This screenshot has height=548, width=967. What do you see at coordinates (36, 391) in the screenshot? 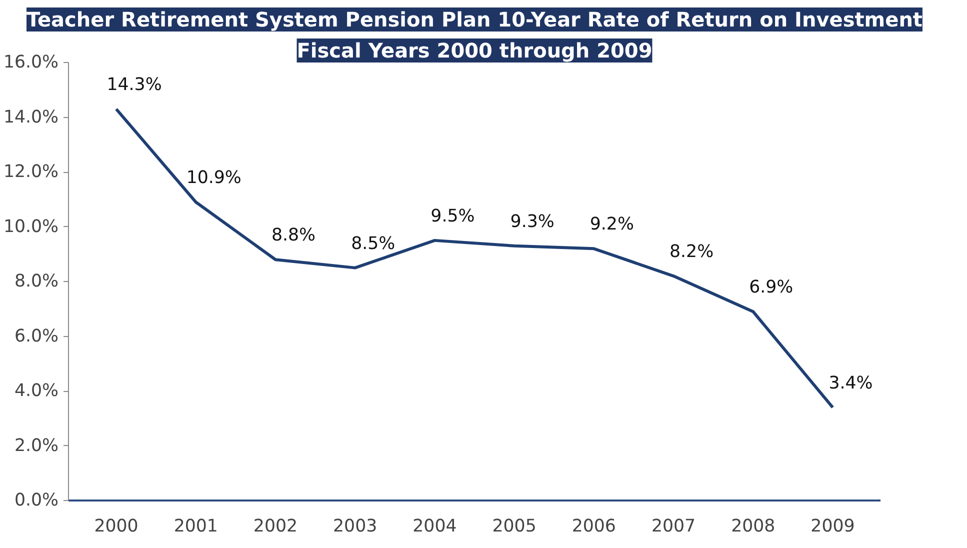
I see `y-tick-label: 4.0%` at bounding box center [36, 391].